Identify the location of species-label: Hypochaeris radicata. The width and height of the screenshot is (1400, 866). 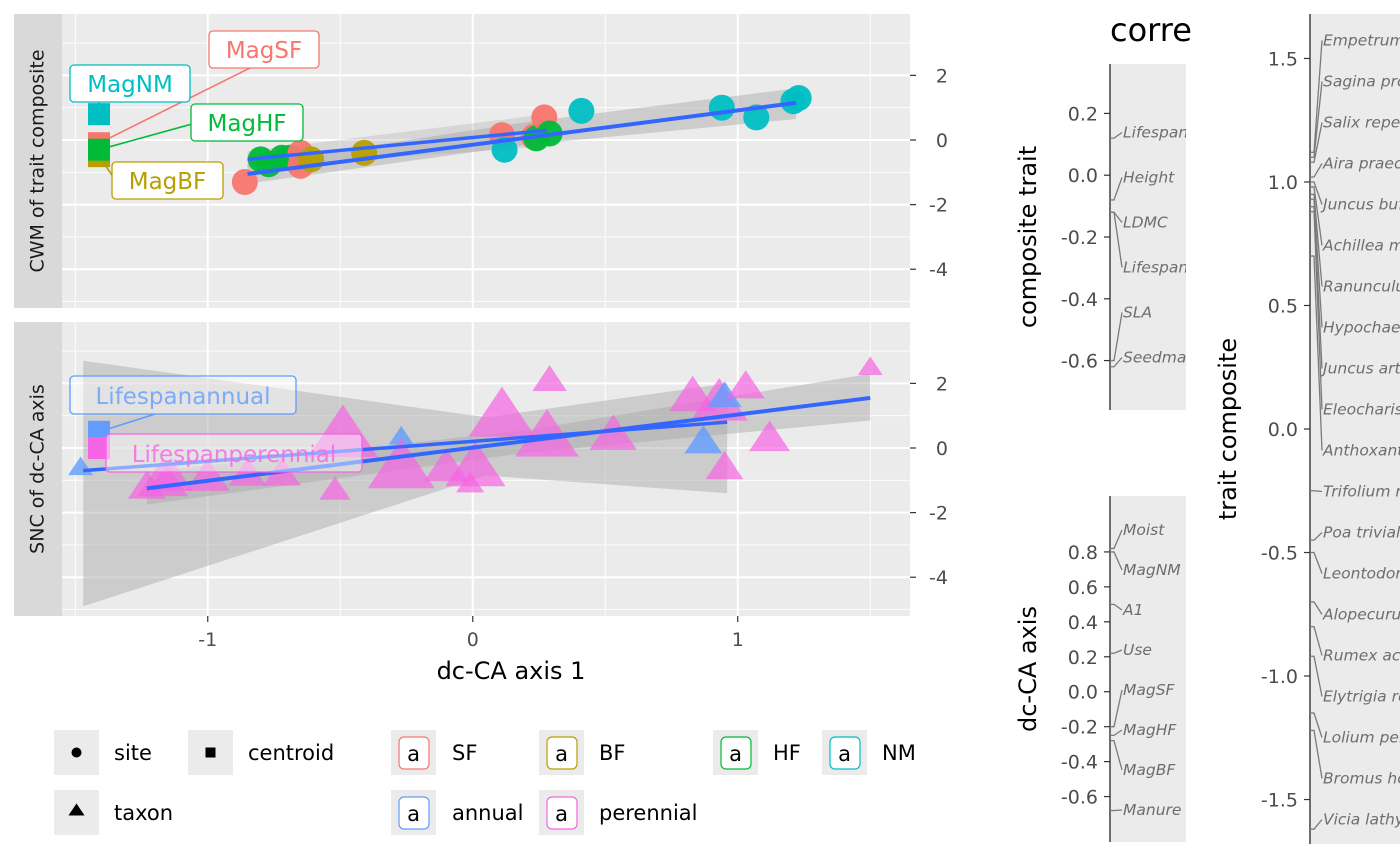
(1361, 328).